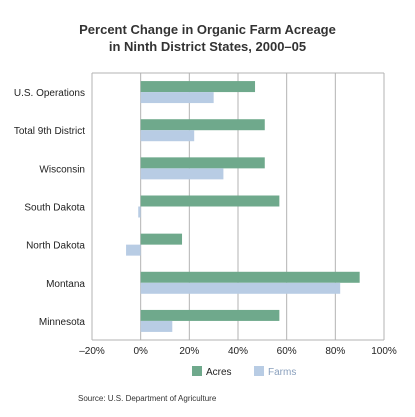 The image size is (415, 417). What do you see at coordinates (156, 326) in the screenshot?
I see `bar-farms-minnesota` at bounding box center [156, 326].